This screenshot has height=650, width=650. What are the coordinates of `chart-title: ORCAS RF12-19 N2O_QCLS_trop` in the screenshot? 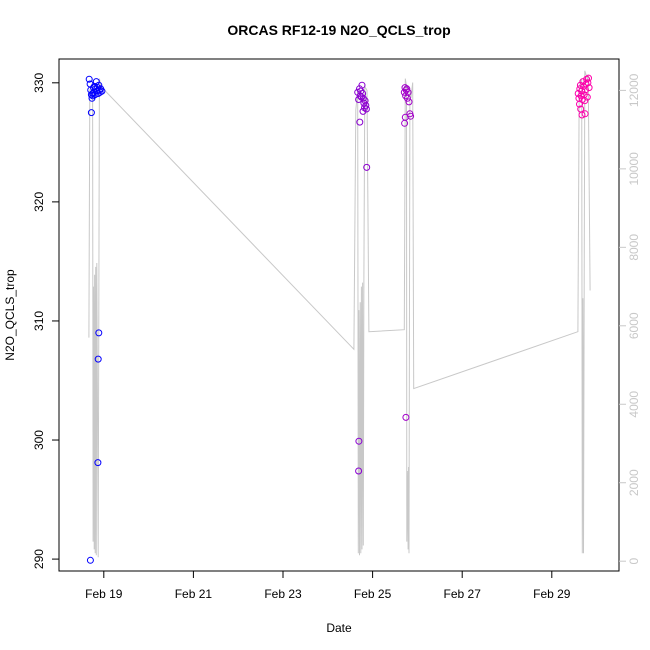 It's located at (338, 30).